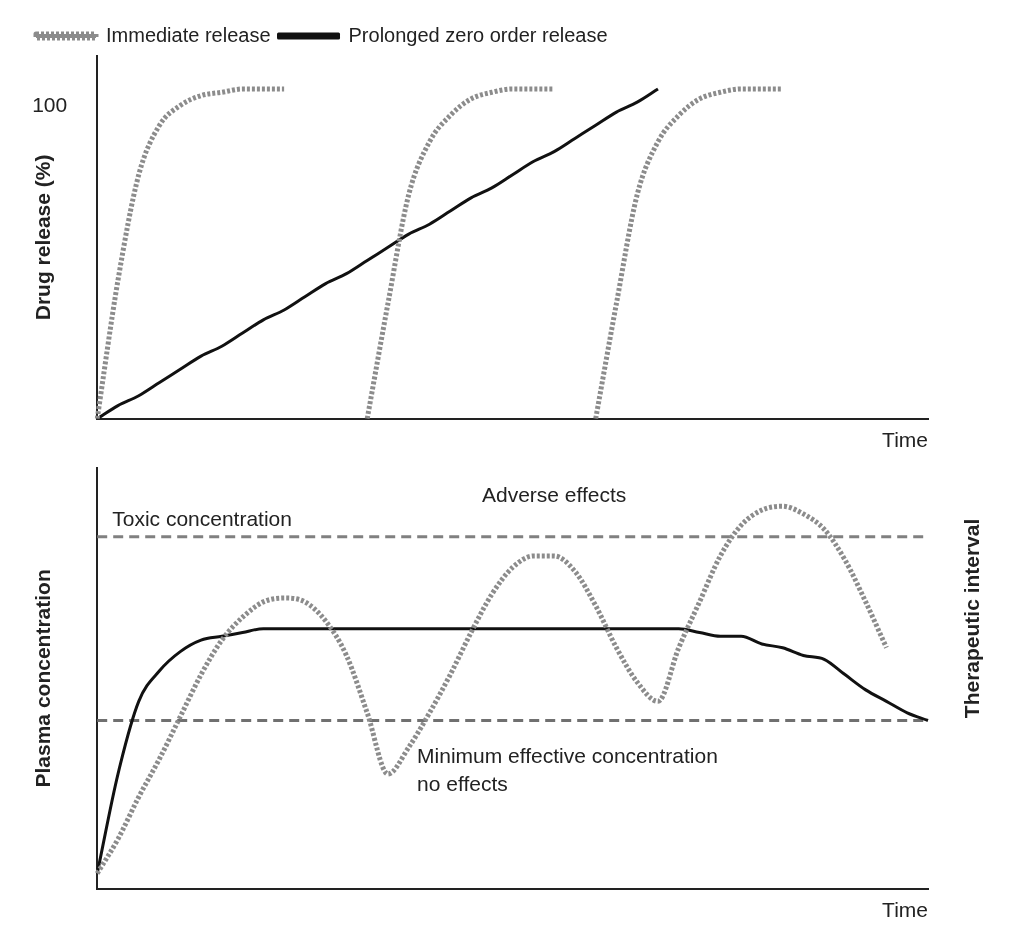 This screenshot has height=937, width=1032. What do you see at coordinates (971, 618) in the screenshot?
I see `y2-axis-title: Therapeutic interval` at bounding box center [971, 618].